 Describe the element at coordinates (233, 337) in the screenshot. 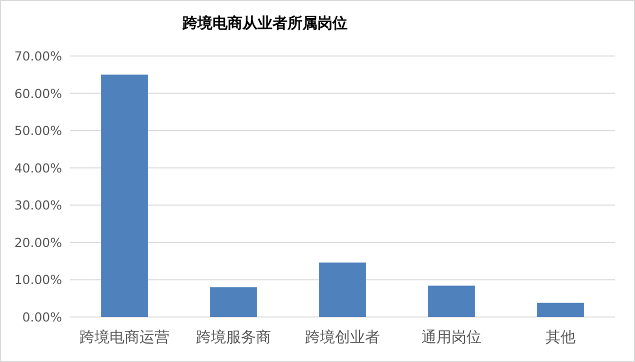

I see `x-tick-label: 跨境服务商` at that location.